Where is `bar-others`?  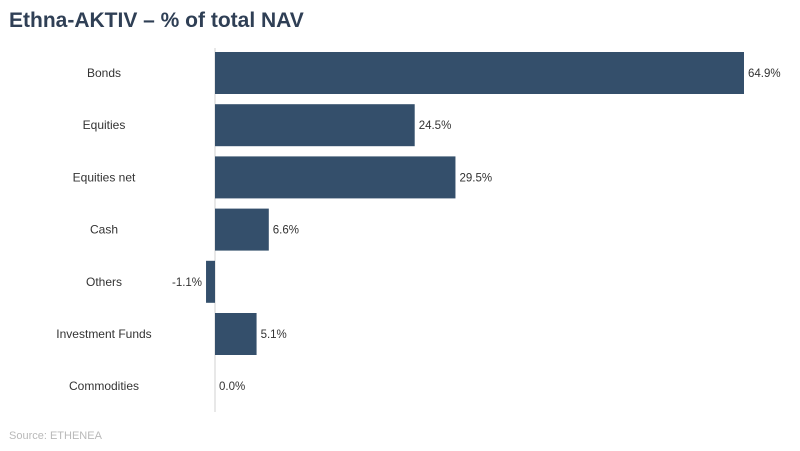
bar-others is located at coordinates (210, 281).